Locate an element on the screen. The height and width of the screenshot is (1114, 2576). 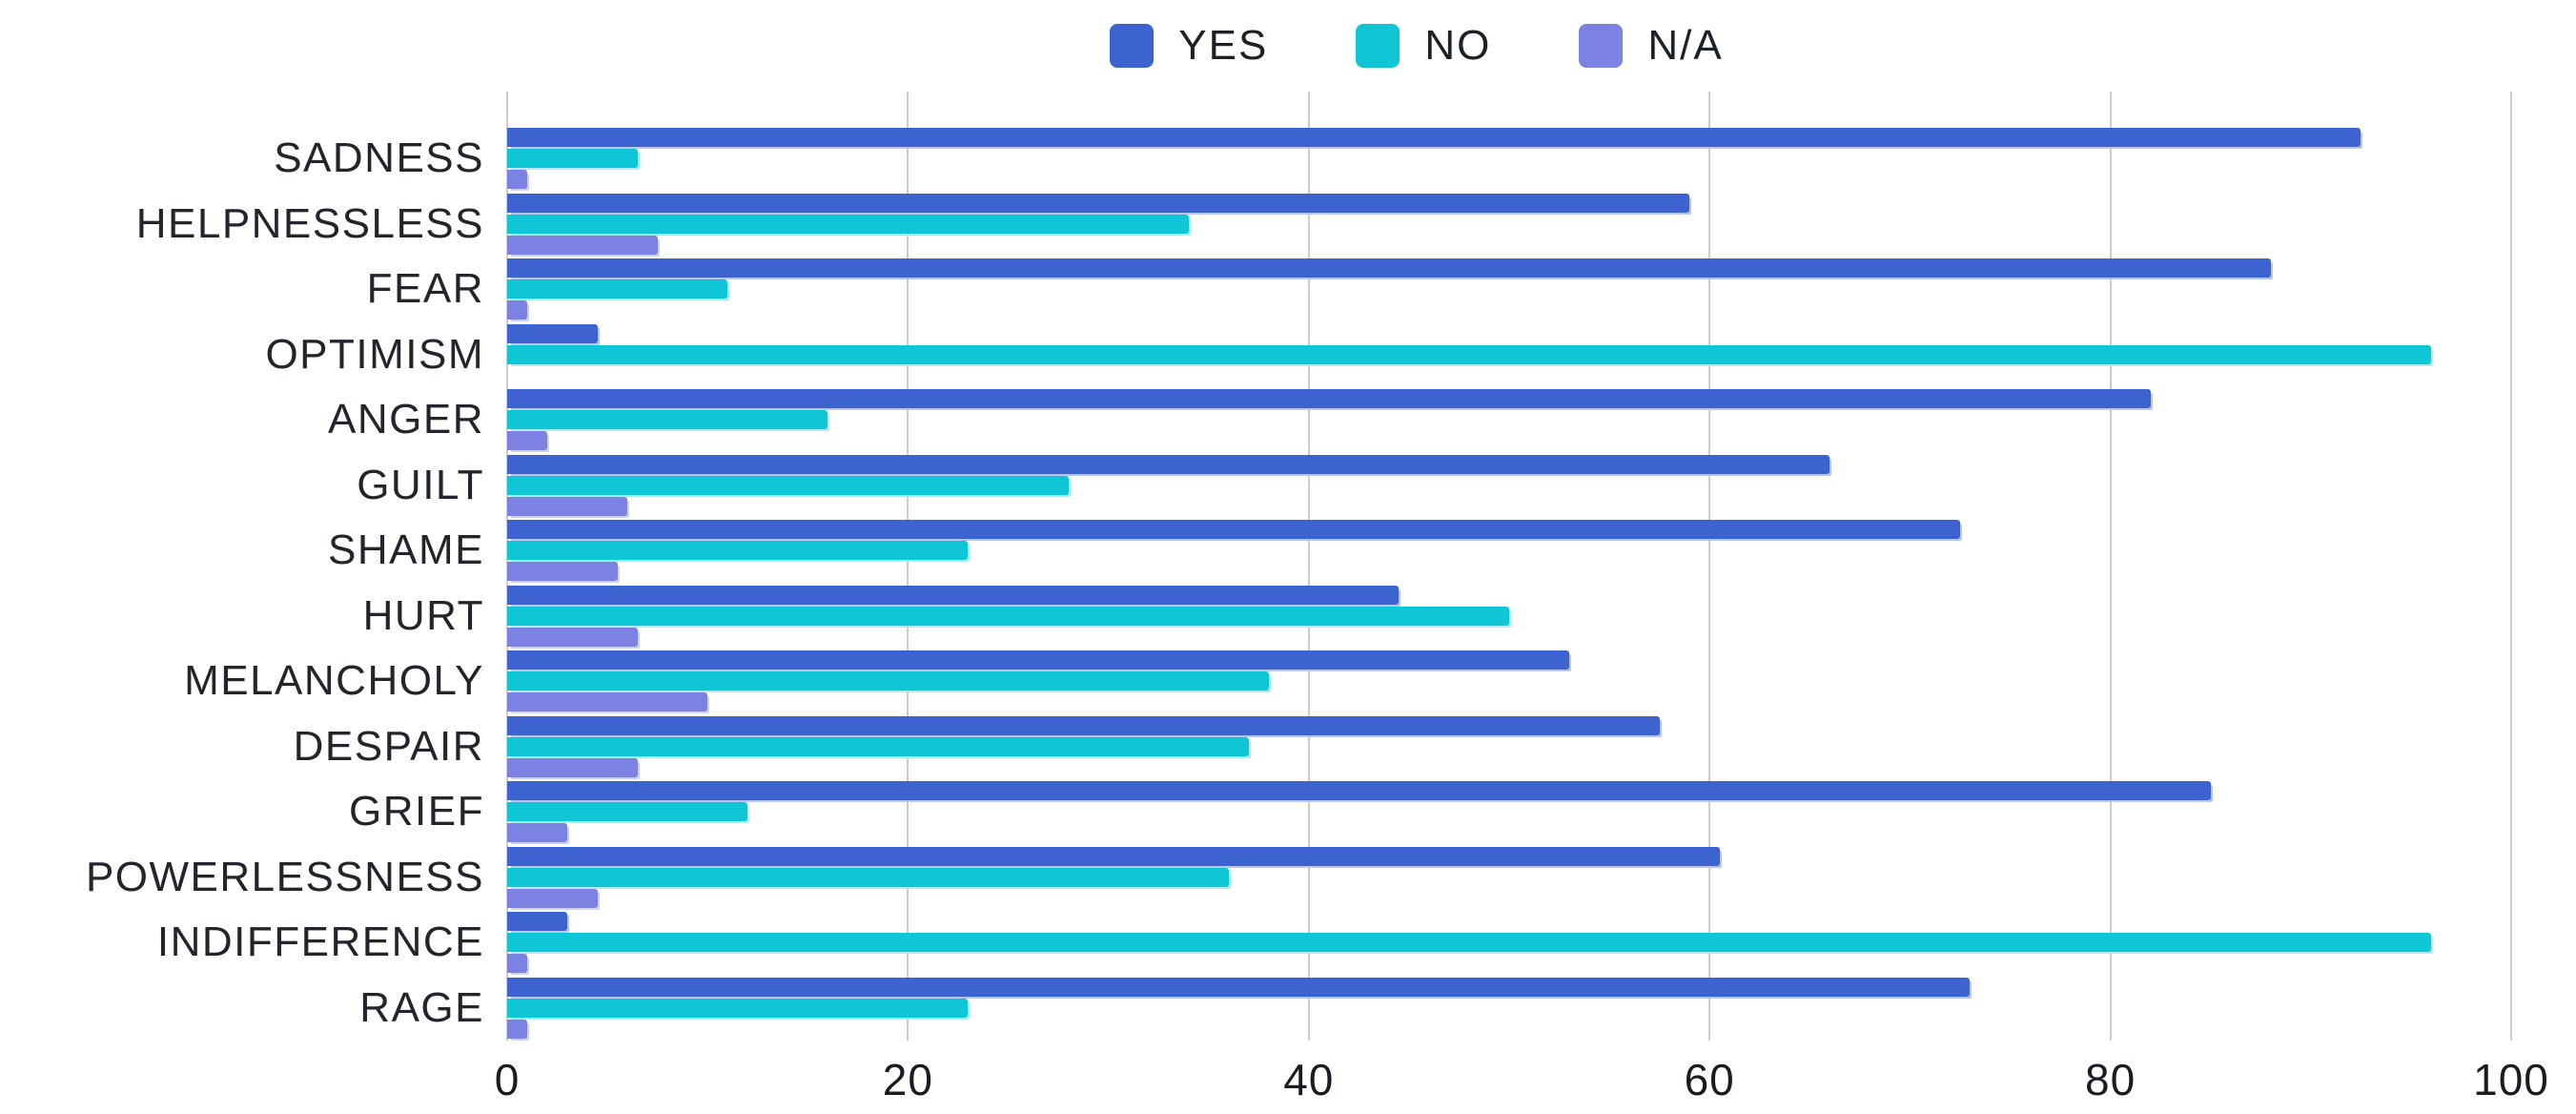
bar-na-grief is located at coordinates (537, 833).